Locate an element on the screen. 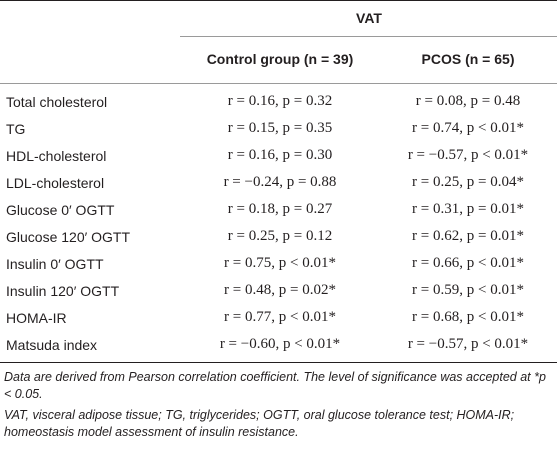 Image resolution: width=557 pixels, height=449 pixels. header-bottom-rule is located at coordinates (278, 83).